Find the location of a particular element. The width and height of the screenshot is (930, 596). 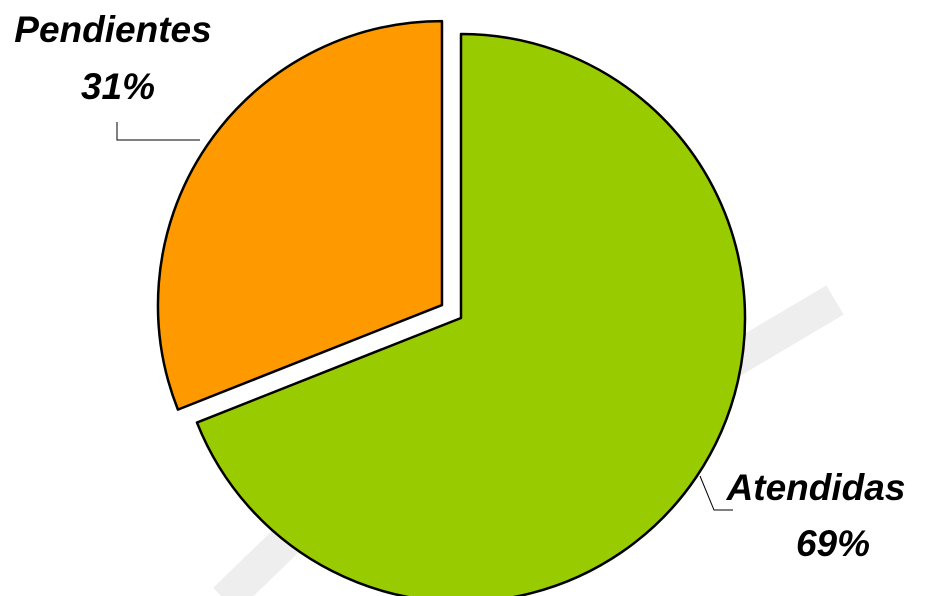

slice-label-atendidas: Atendidas is located at coordinates (816, 487).